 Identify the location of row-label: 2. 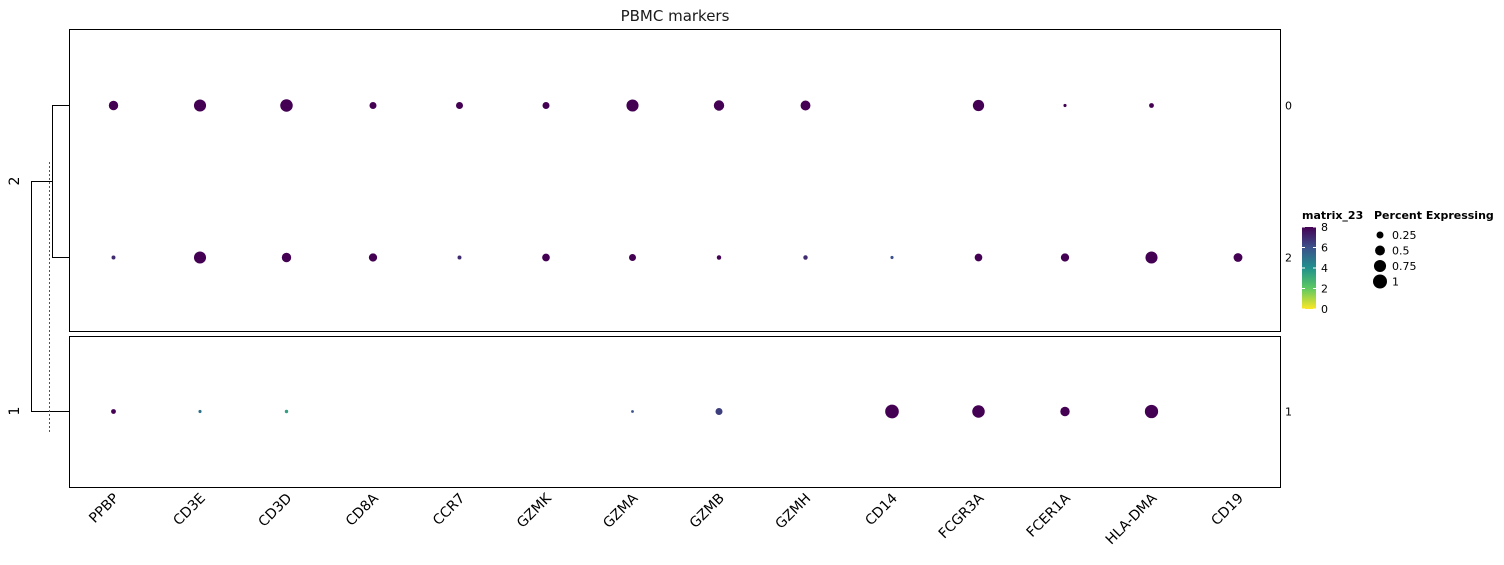
(1288, 258).